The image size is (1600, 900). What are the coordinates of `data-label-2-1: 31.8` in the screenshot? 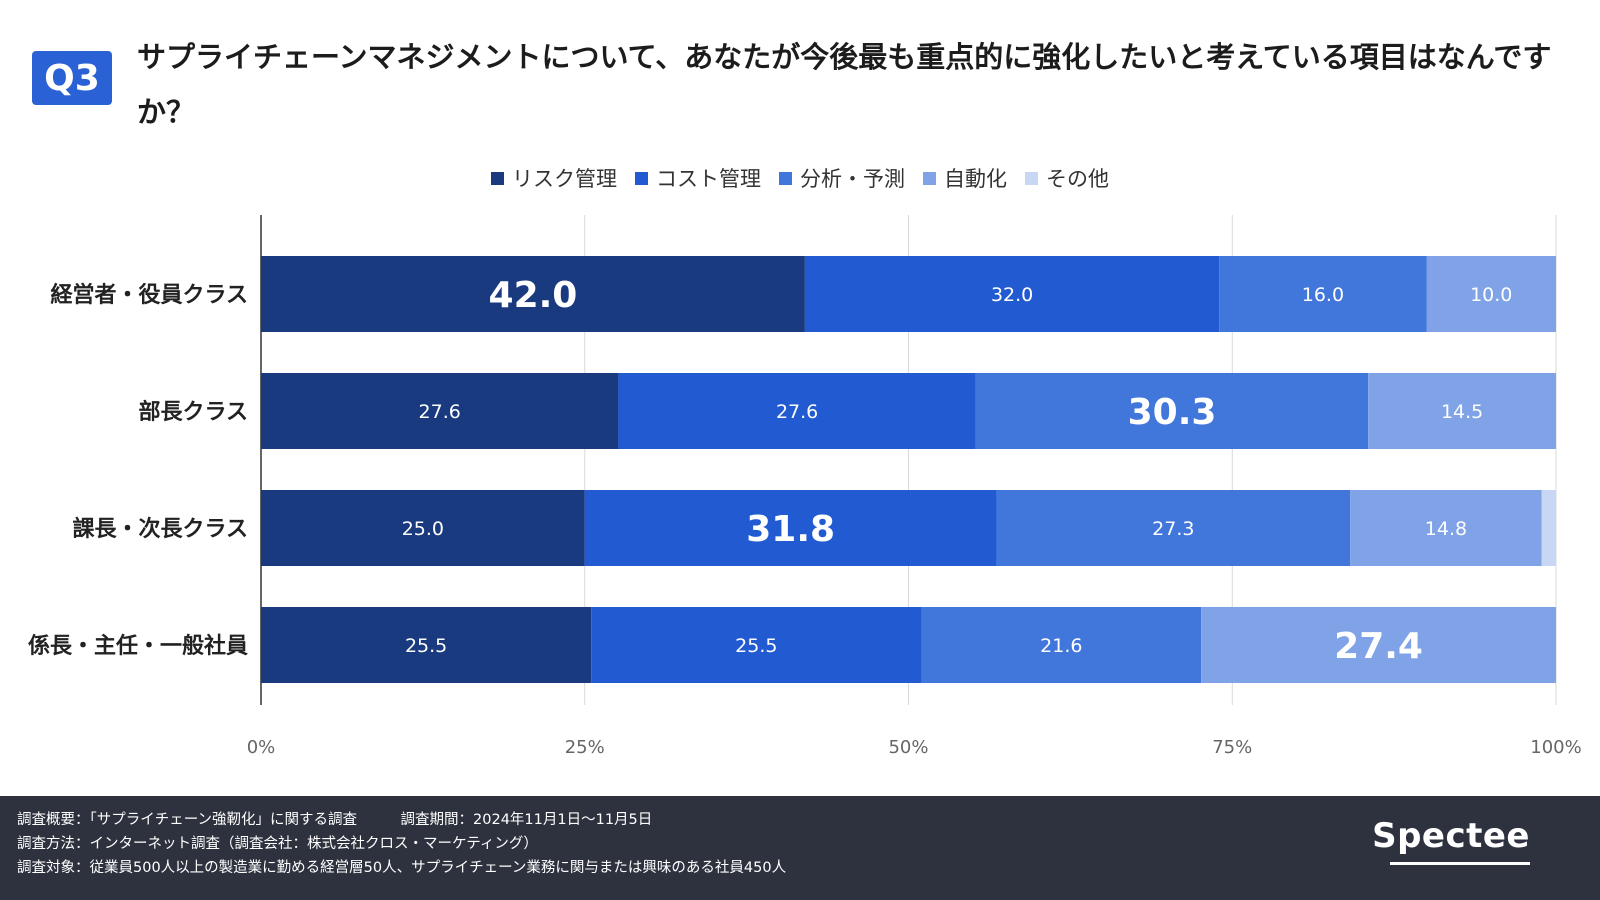 It's located at (790, 529).